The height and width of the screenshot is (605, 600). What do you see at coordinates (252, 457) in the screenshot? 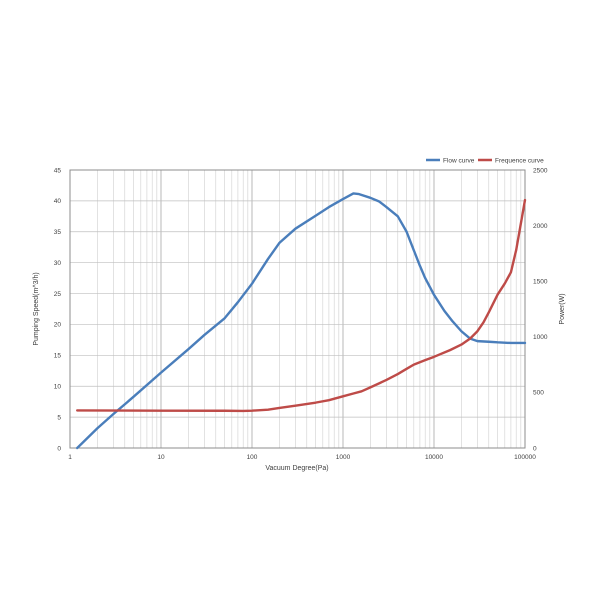
I see `x-tick-label: 100` at bounding box center [252, 457].